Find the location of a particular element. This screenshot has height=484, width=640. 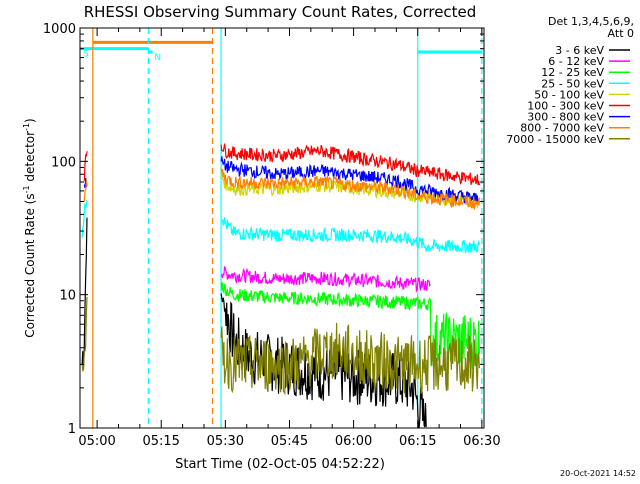

y-axis-label-mid: detector is located at coordinates (30, 158).